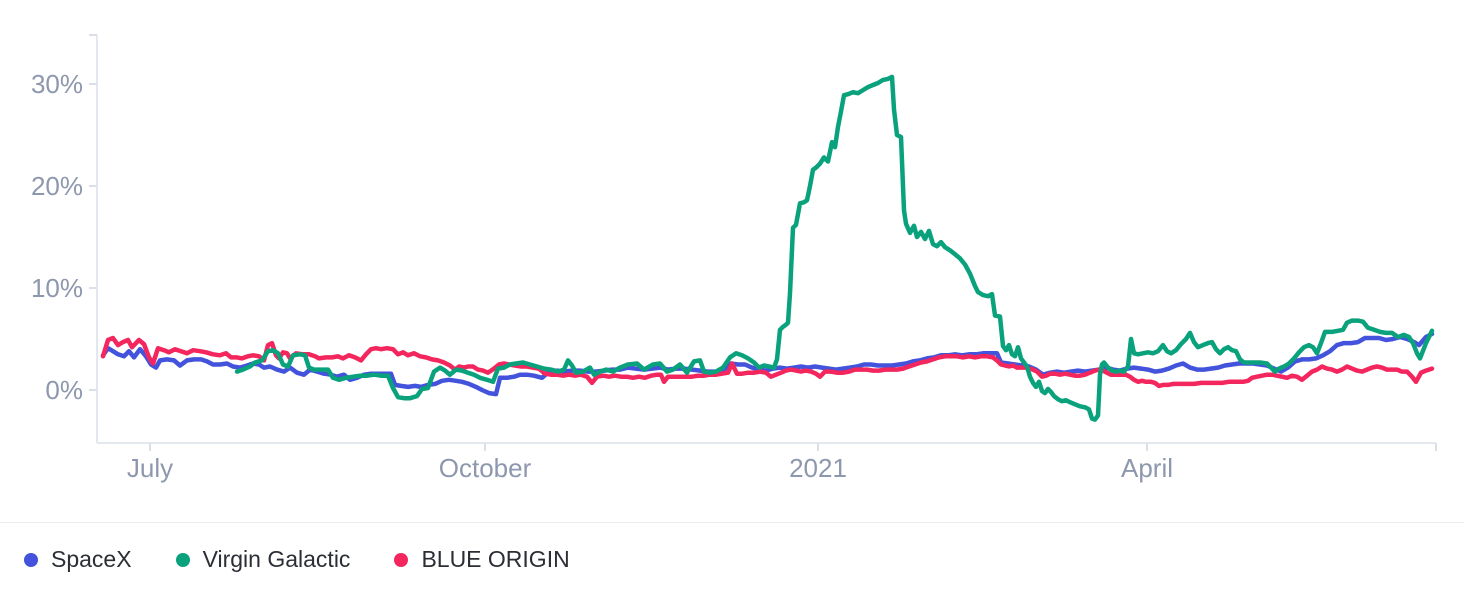  I want to click on chart-legend: SpaceX Virgin Galactic BLUE ORIGIN, so click(297, 559).